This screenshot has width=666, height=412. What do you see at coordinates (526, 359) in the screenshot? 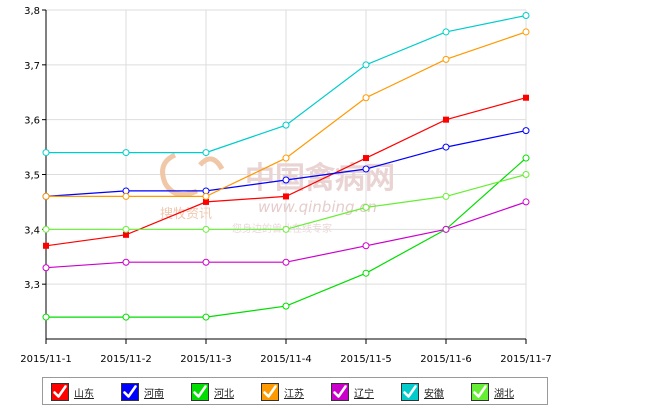
I see `x-tick-label: 2015/11-7` at bounding box center [526, 359].